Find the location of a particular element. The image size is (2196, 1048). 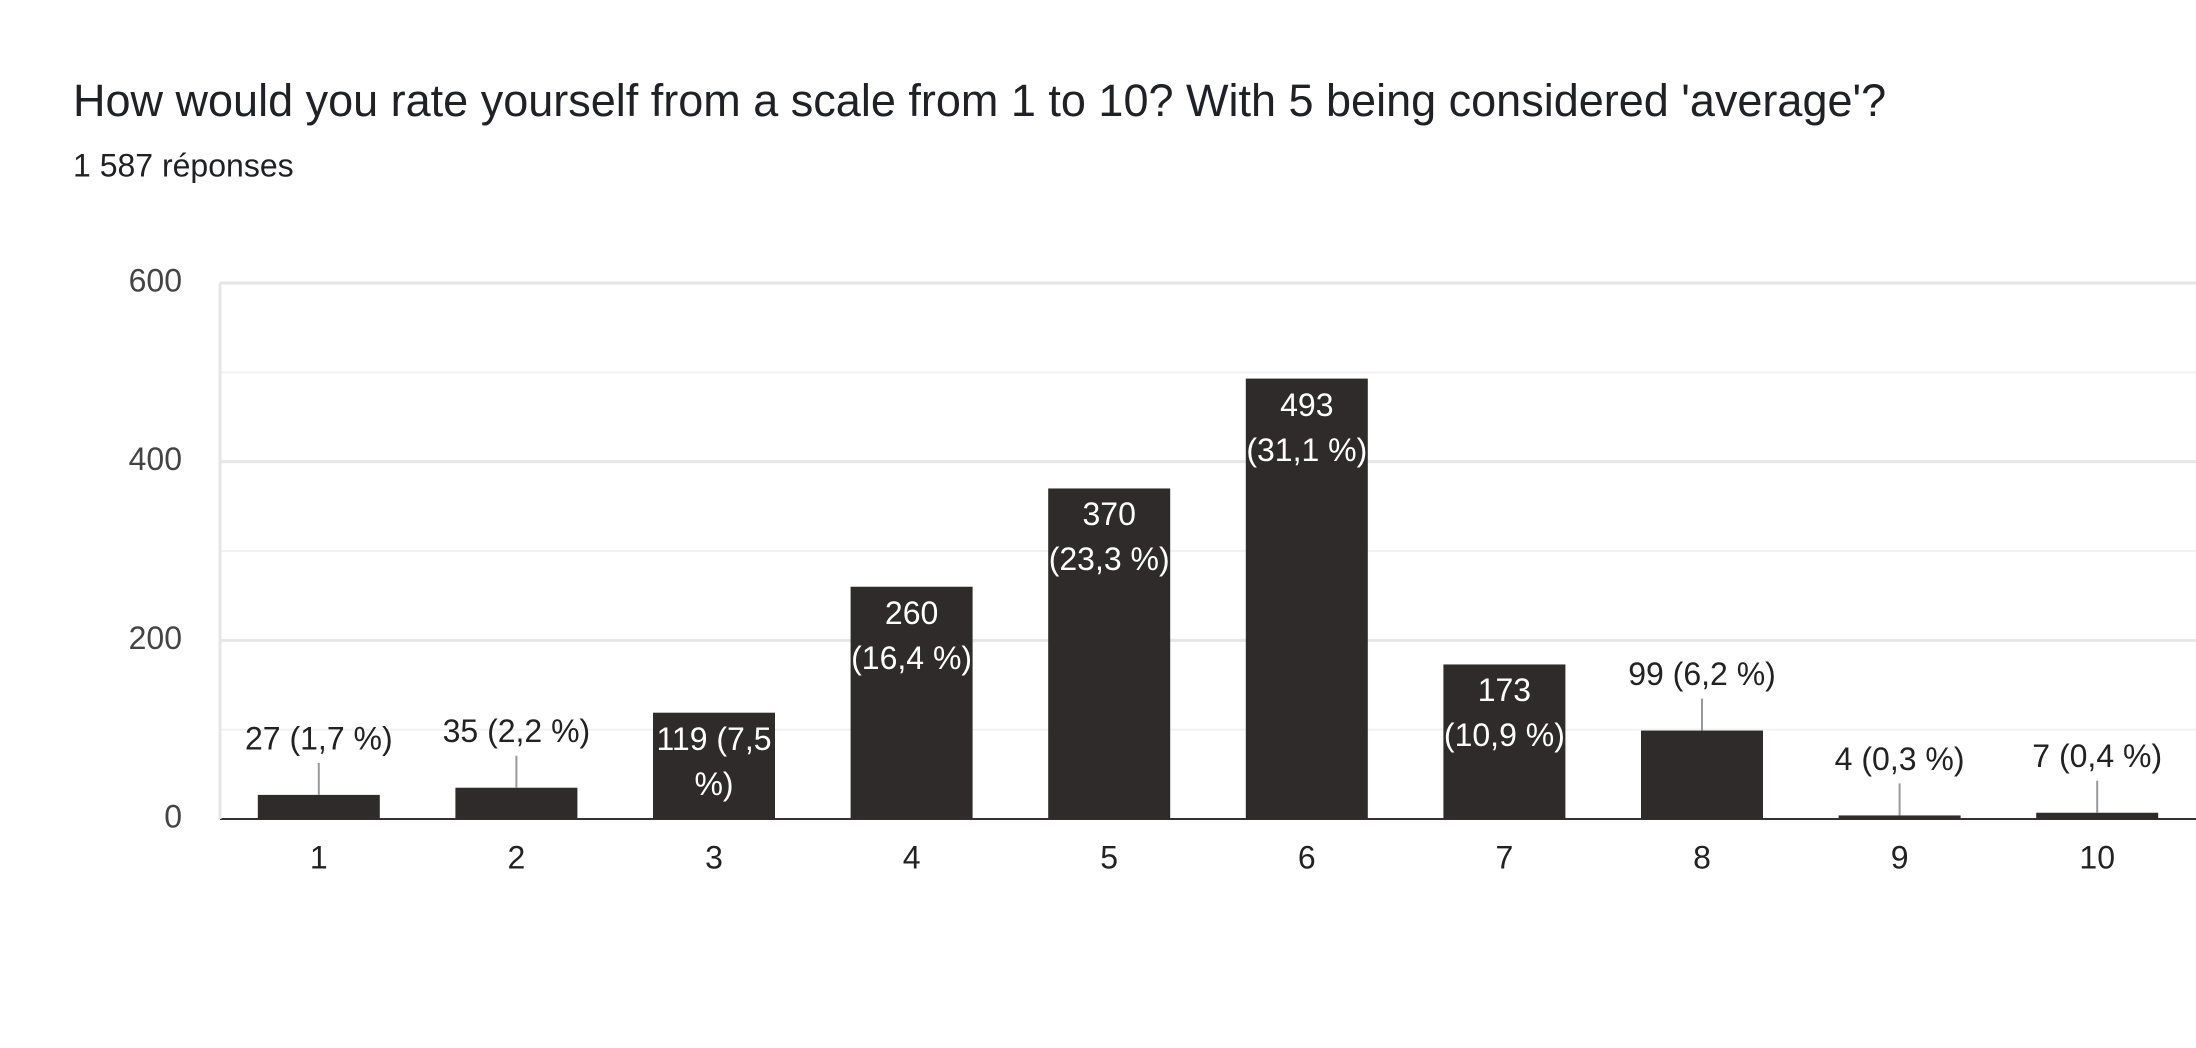

value-label-box: 493 (31,1 %) is located at coordinates (1307, 427).